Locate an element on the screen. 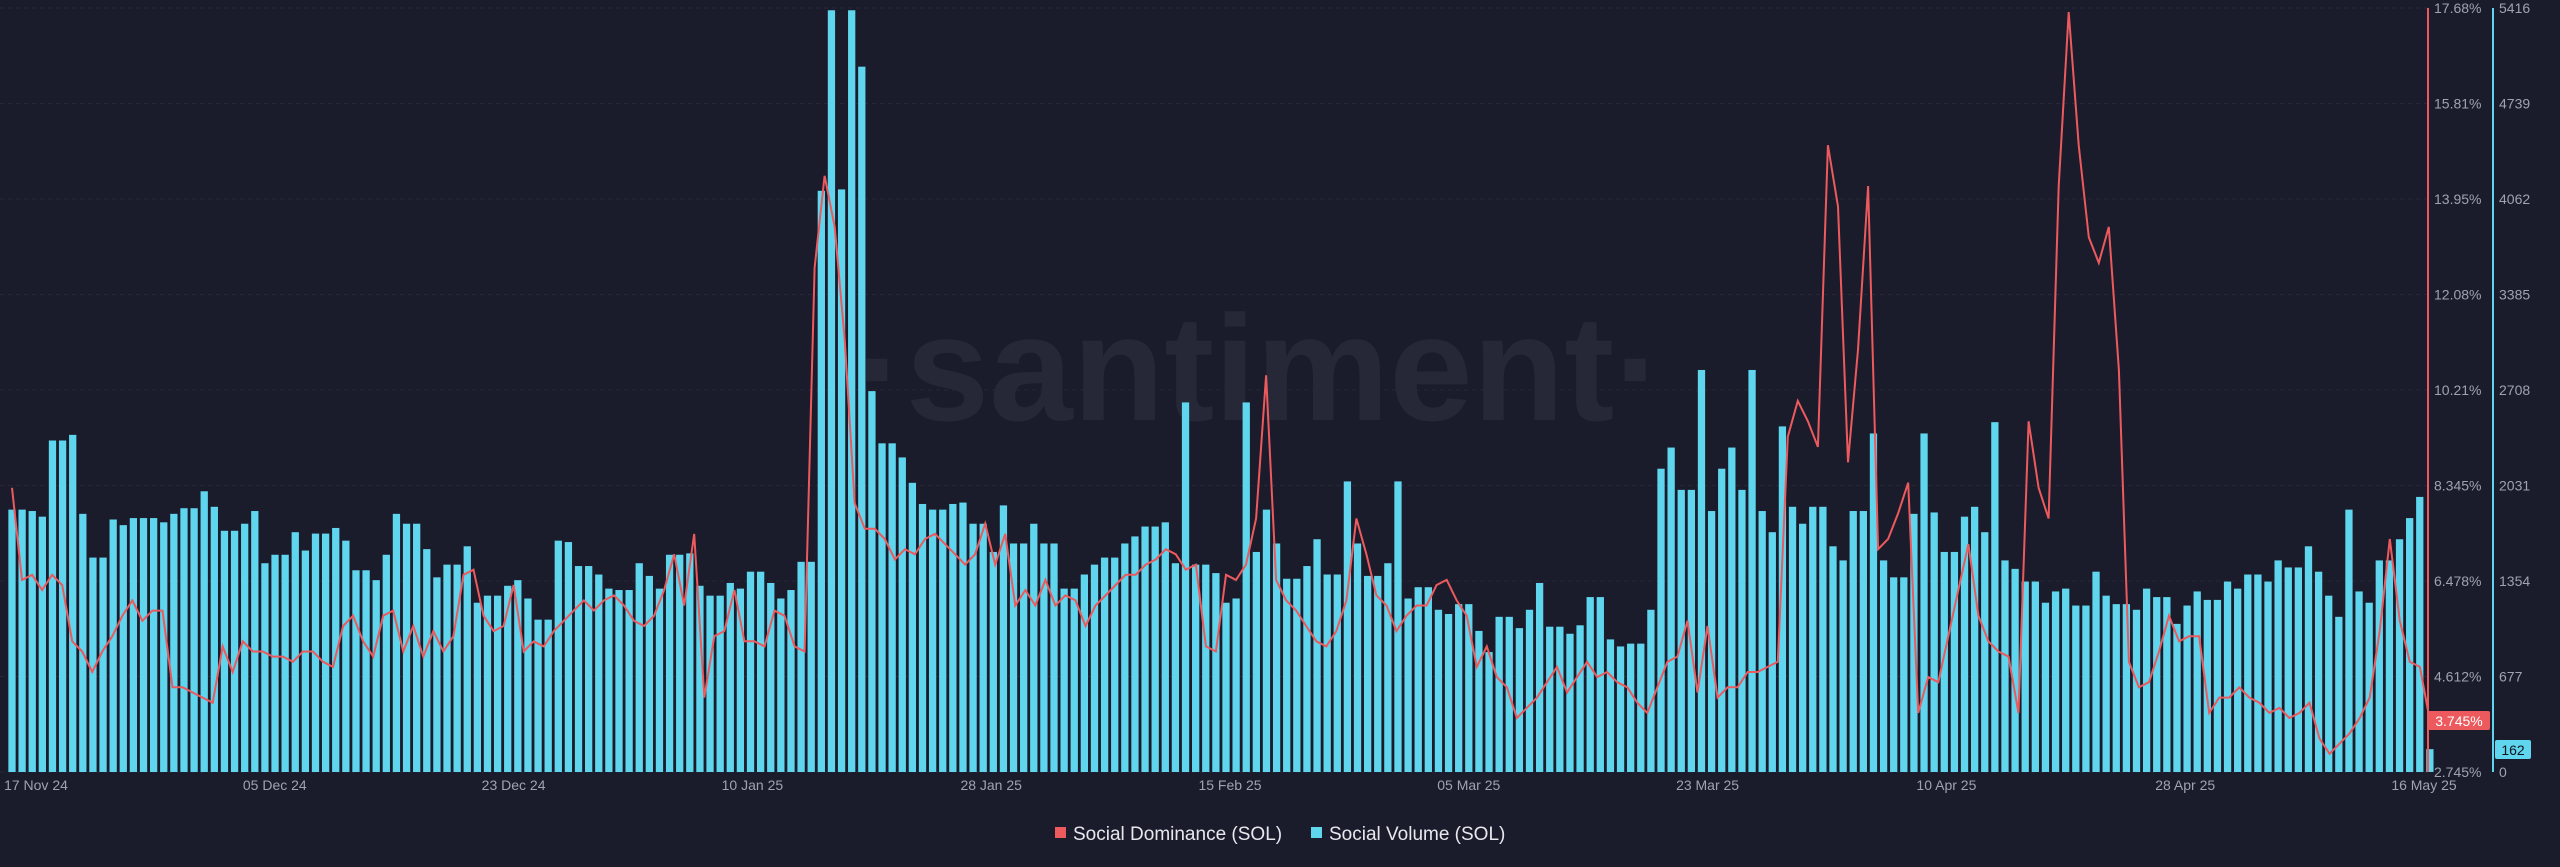 This screenshot has height=867, width=2560. volume-badge-bg is located at coordinates (2513, 749).